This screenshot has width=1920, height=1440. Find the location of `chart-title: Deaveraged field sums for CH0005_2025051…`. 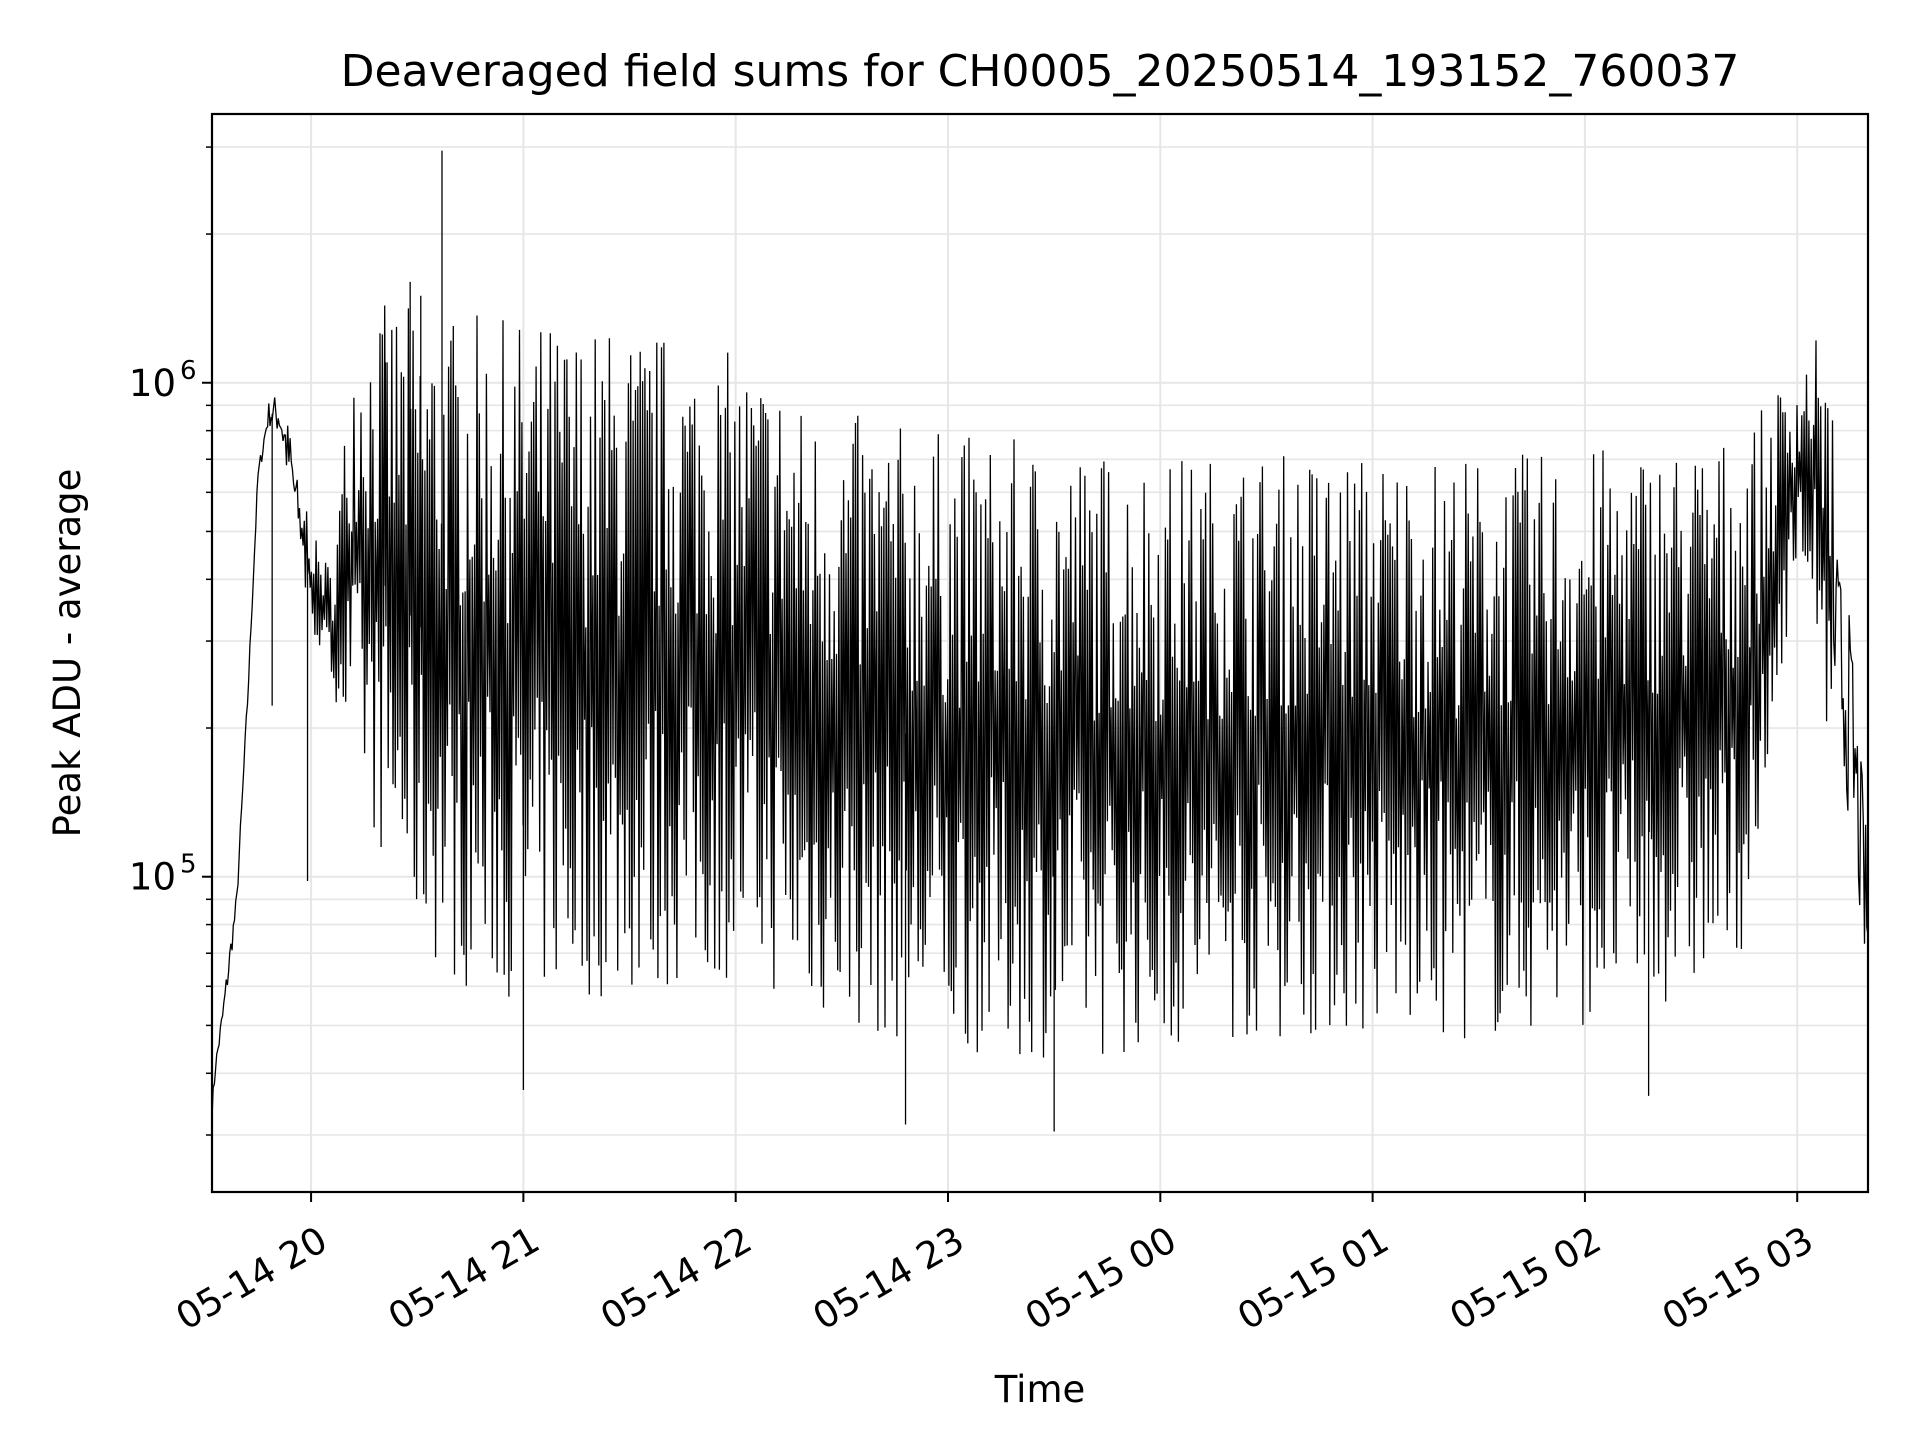

chart-title: Deaveraged field sums for CH0005_2025051… is located at coordinates (1040, 71).